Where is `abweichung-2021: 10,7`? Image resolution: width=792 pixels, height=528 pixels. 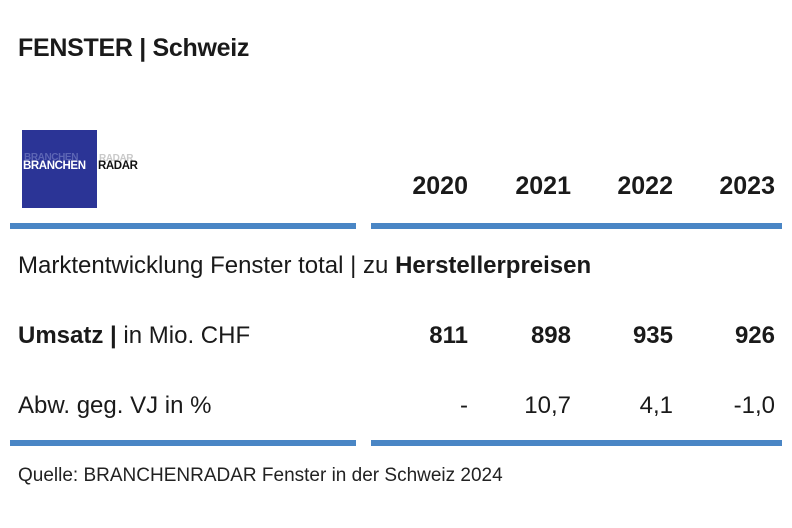
abweichung-2021: 10,7 is located at coordinates (547, 405).